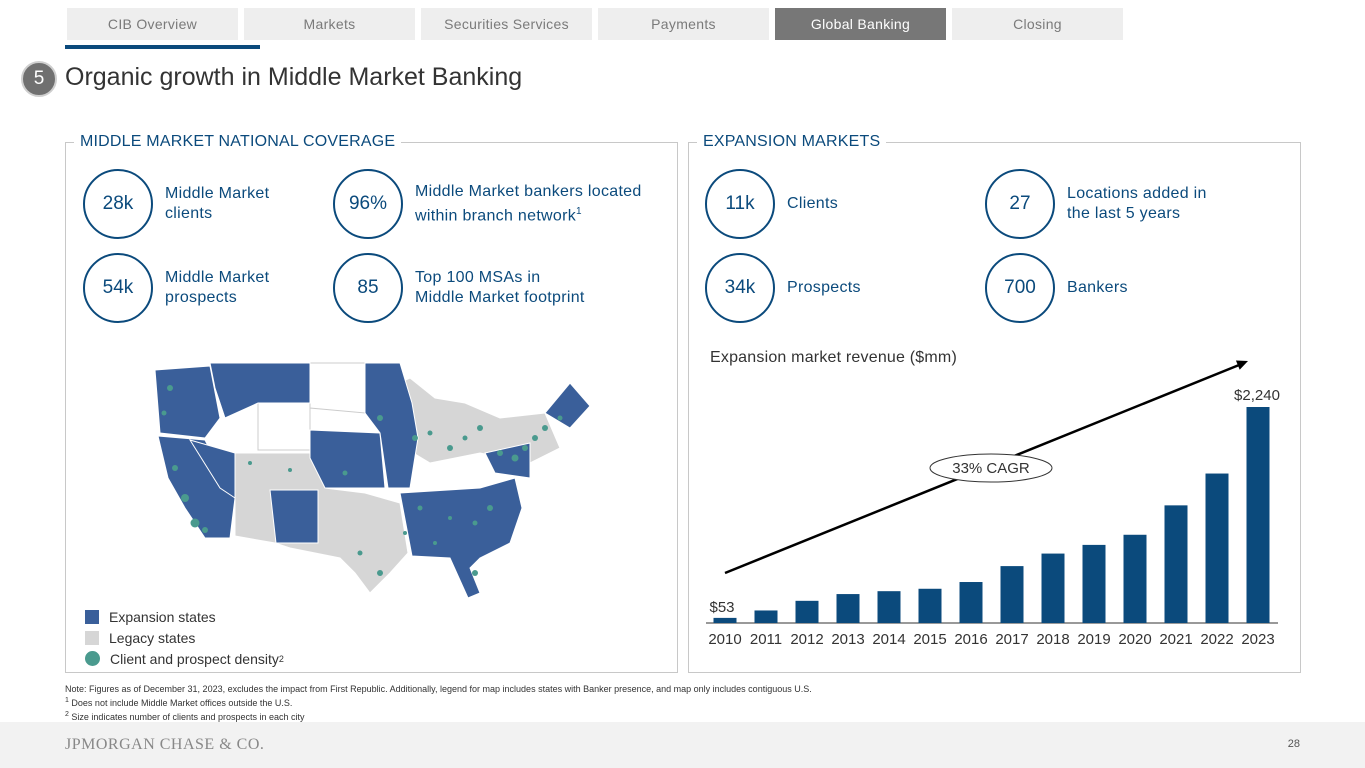  I want to click on stat-label: Prospects, so click(824, 287).